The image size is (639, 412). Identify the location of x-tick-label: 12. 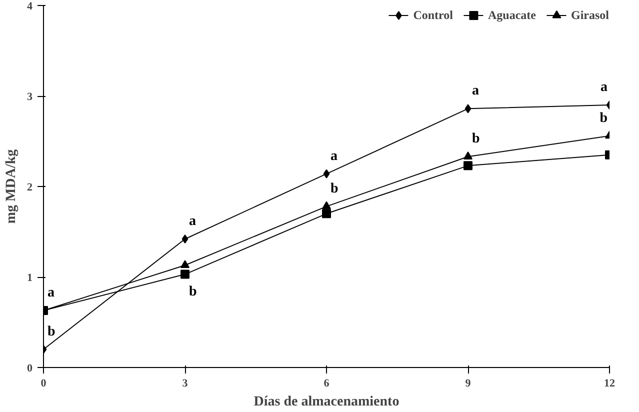
(610, 384).